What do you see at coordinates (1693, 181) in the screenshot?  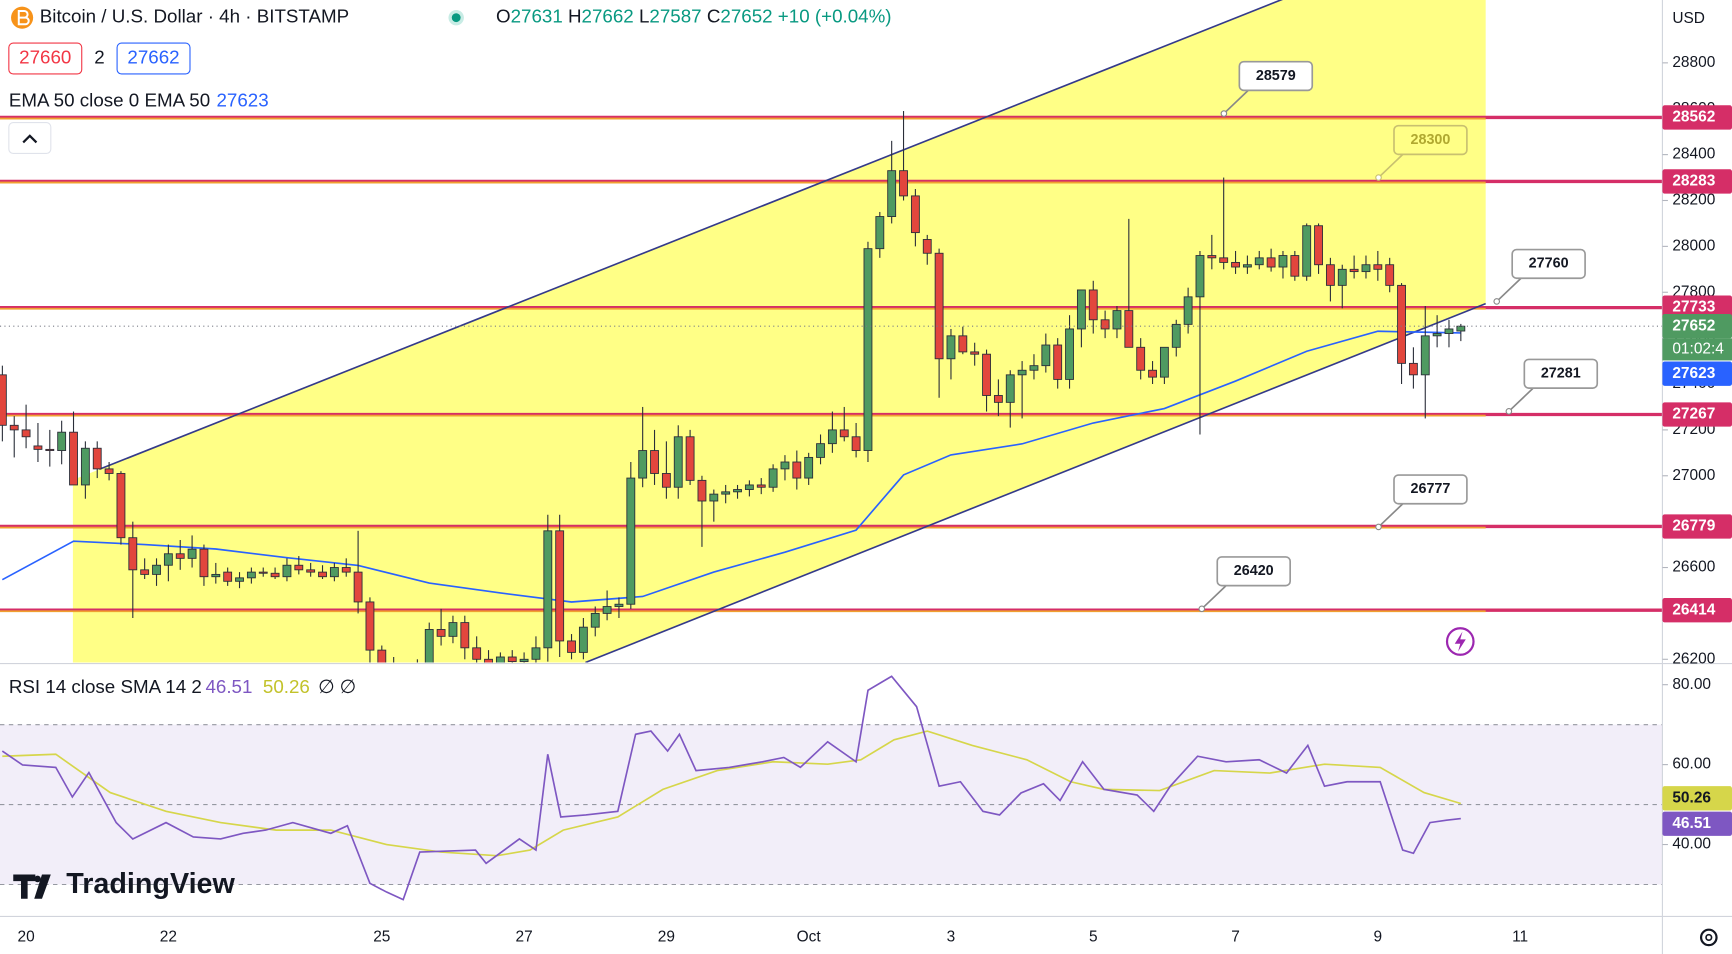 I see `level-tag: 28283` at bounding box center [1693, 181].